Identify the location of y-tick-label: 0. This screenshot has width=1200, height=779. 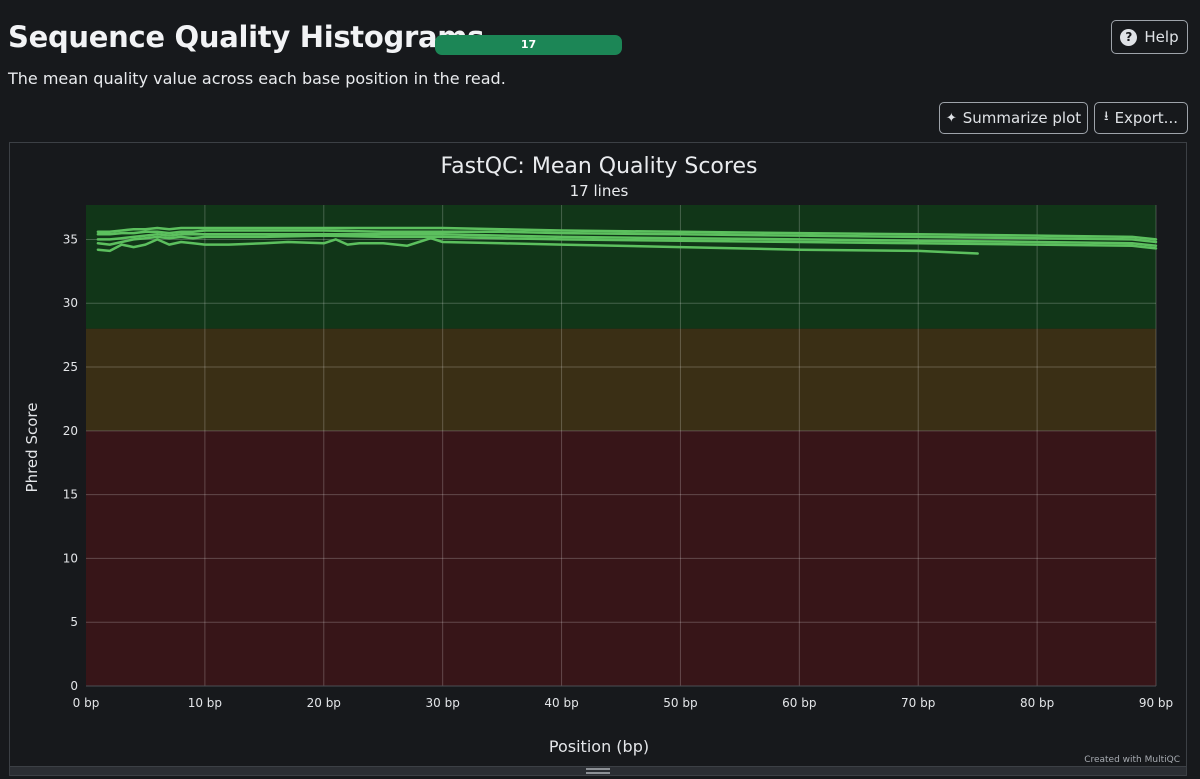
(74, 686).